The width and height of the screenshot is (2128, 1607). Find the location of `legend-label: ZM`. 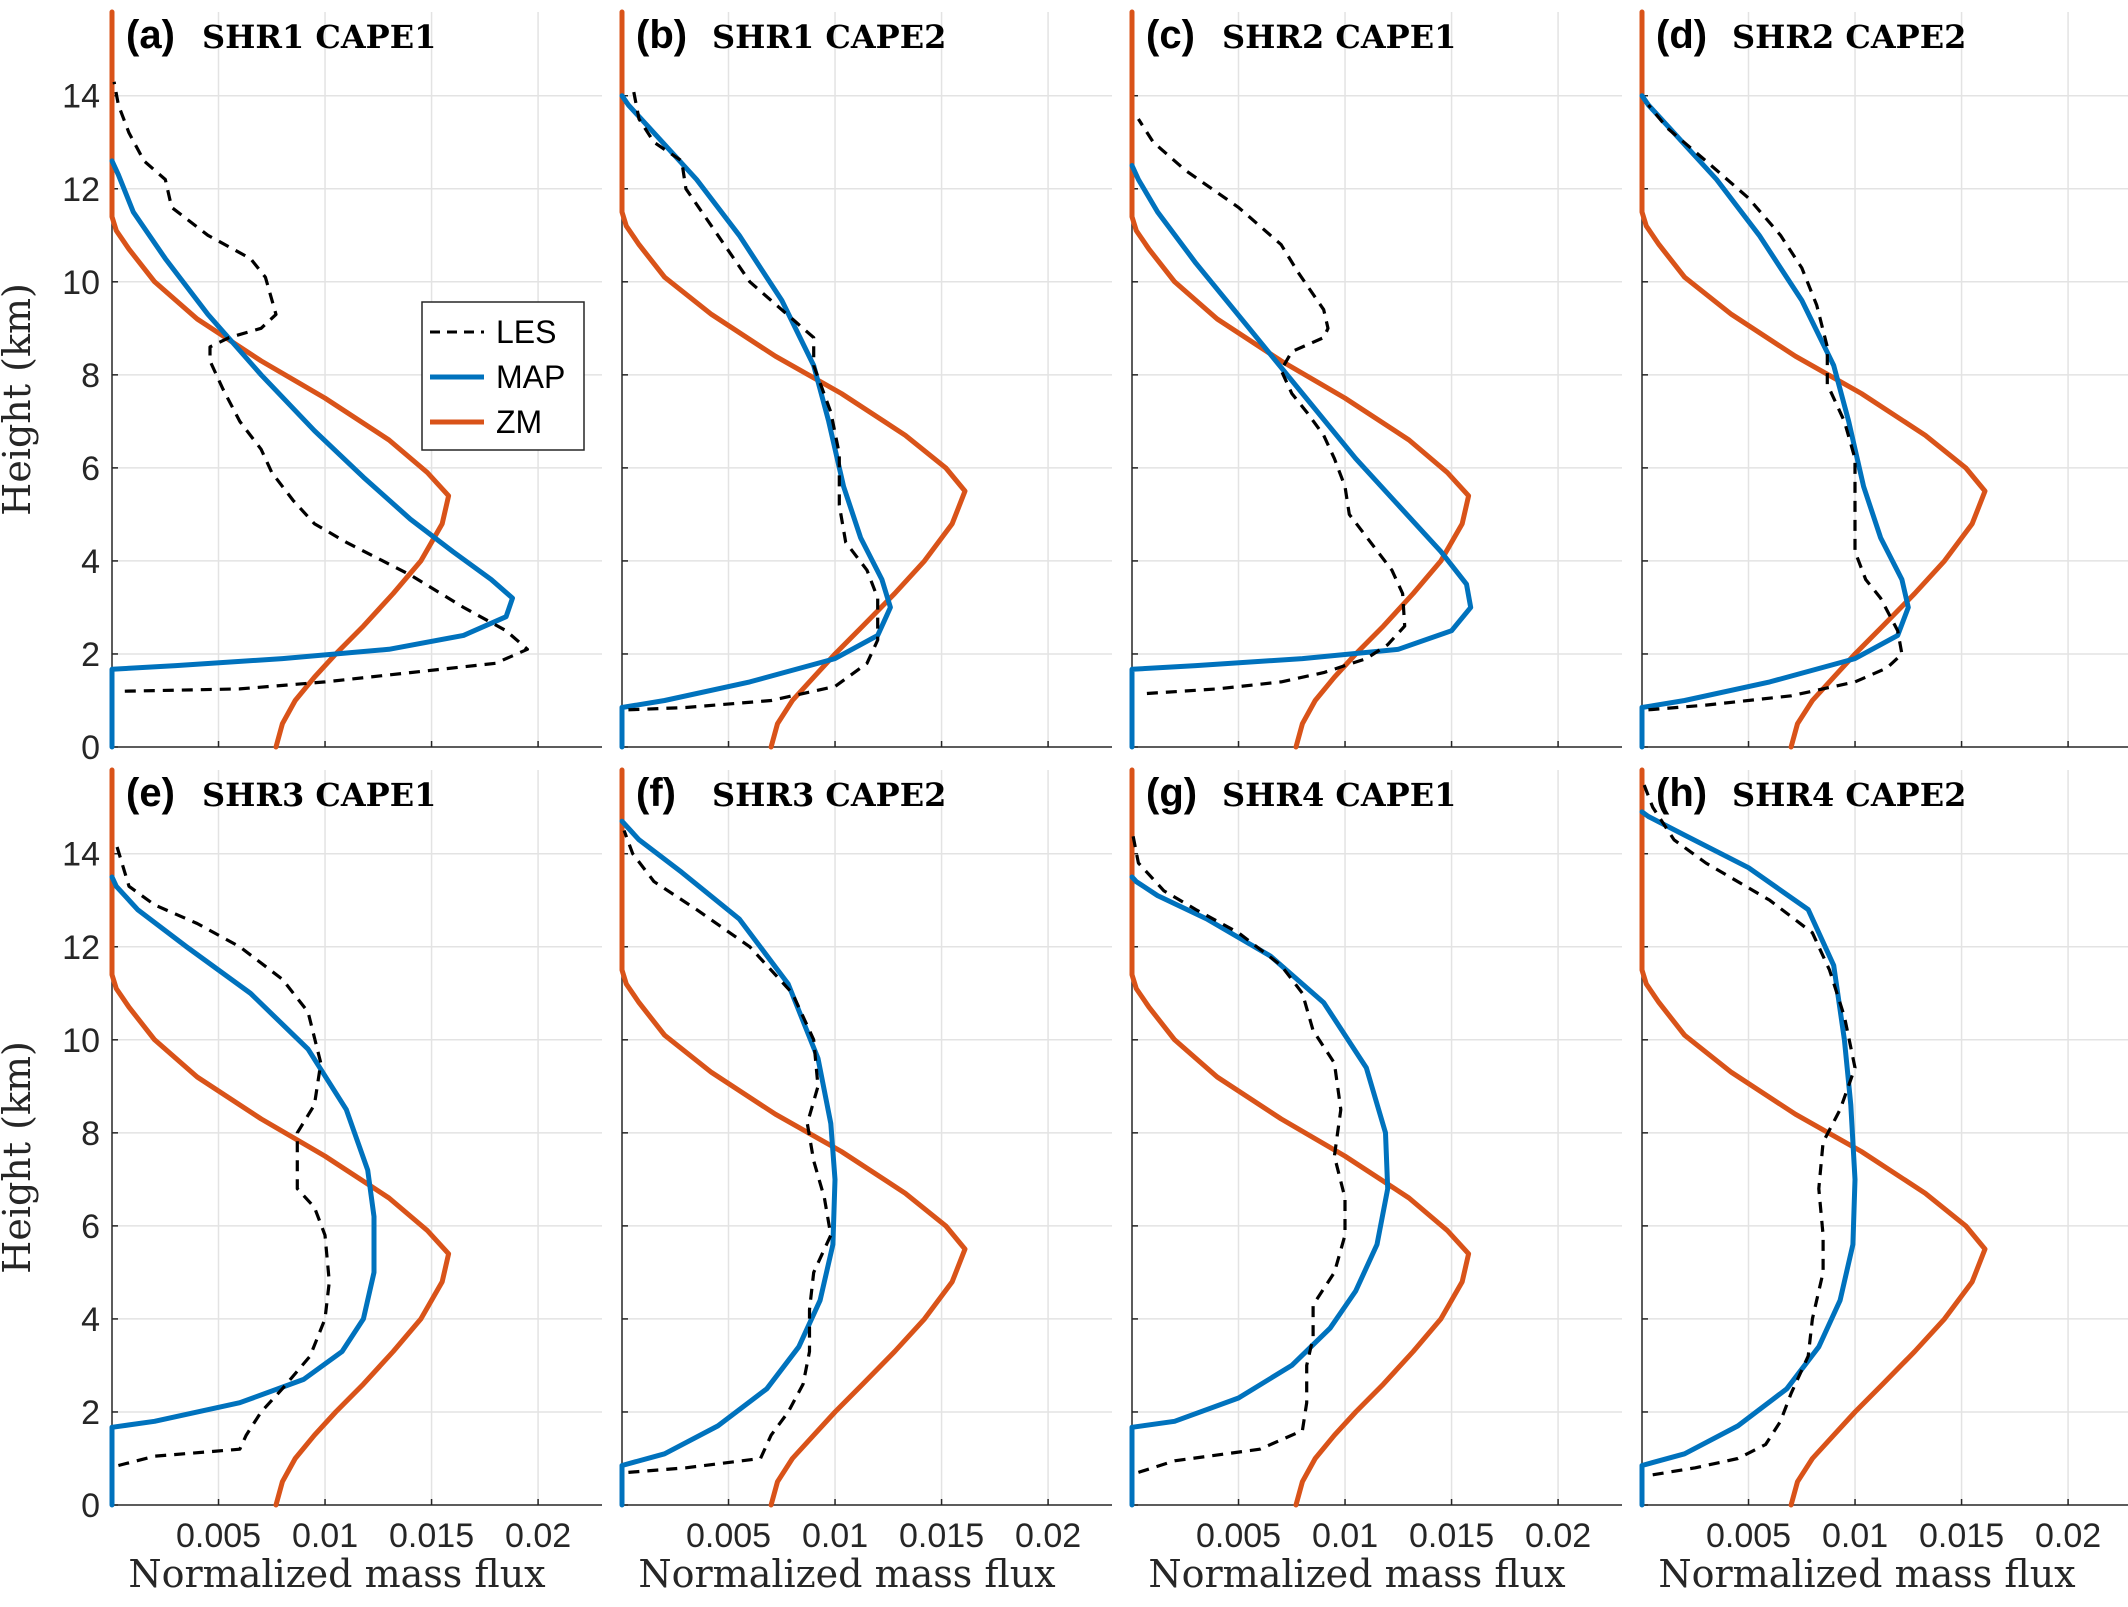

legend-label: ZM is located at coordinates (519, 422).